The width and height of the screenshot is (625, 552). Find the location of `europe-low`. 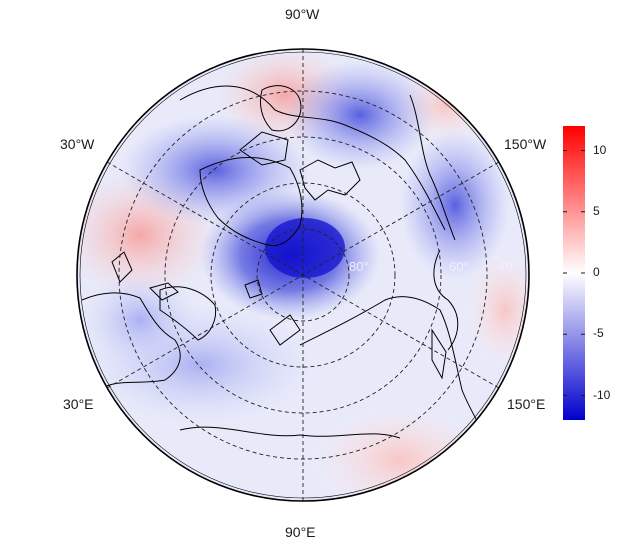

europe-low is located at coordinates (140, 320).